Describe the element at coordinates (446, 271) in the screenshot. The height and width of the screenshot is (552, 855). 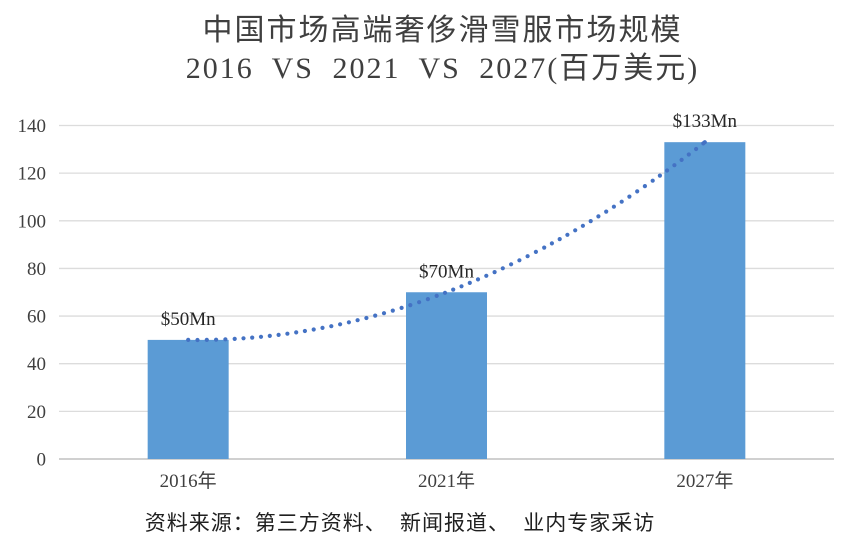
I see `bar-value-label: $70Mn` at that location.